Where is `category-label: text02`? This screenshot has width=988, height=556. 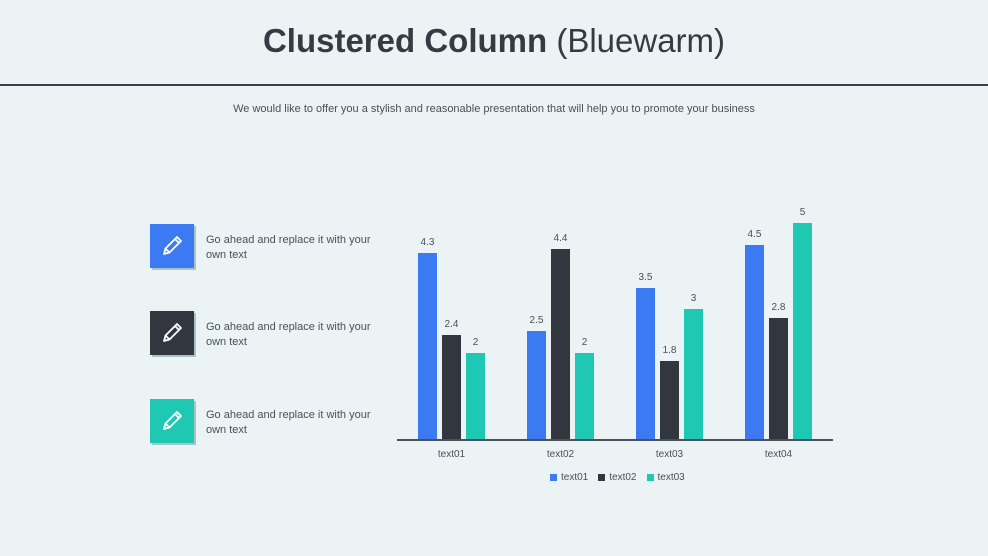
category-label: text02 is located at coordinates (560, 454).